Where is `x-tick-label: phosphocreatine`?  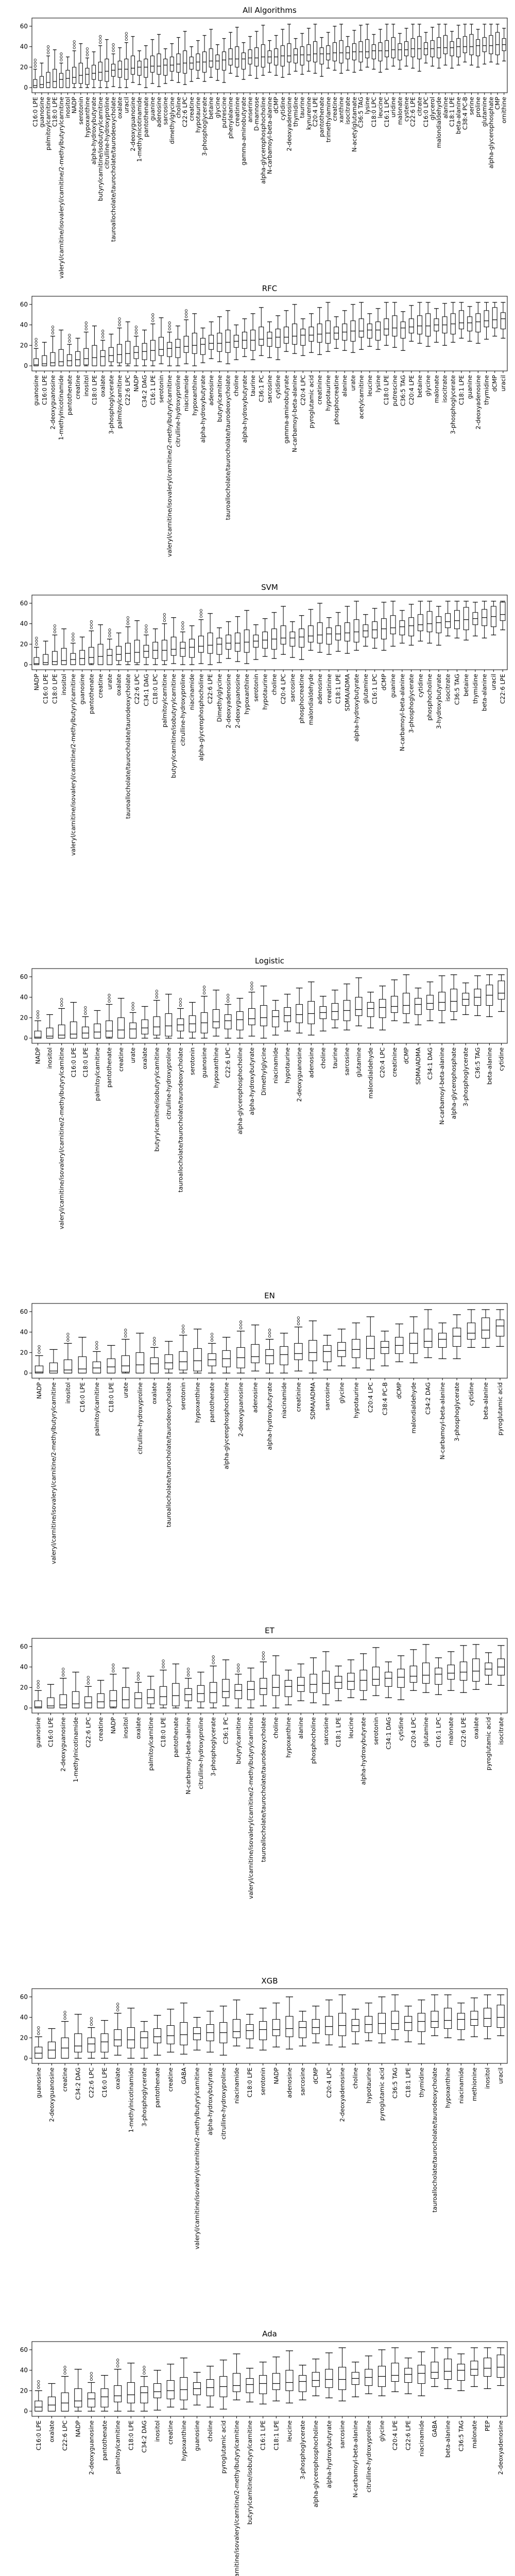 x-tick-label: phosphocreatine is located at coordinates (301, 698).